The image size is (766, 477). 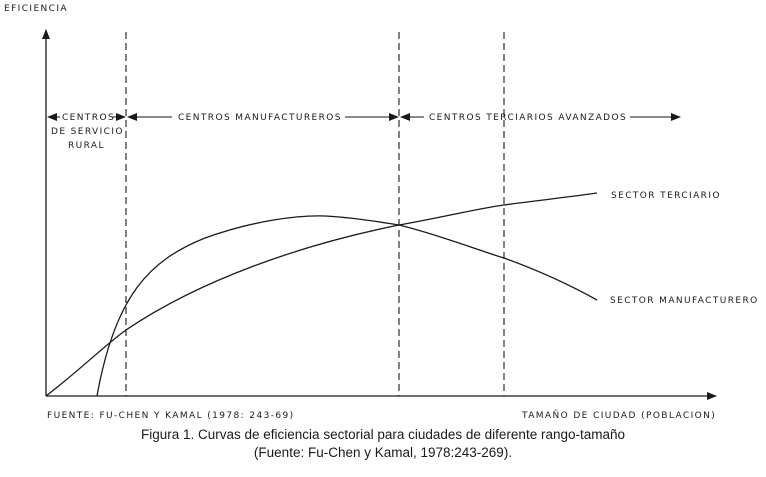 I want to click on zone-rural-label-2: DE SERVICIO, so click(x=87, y=132).